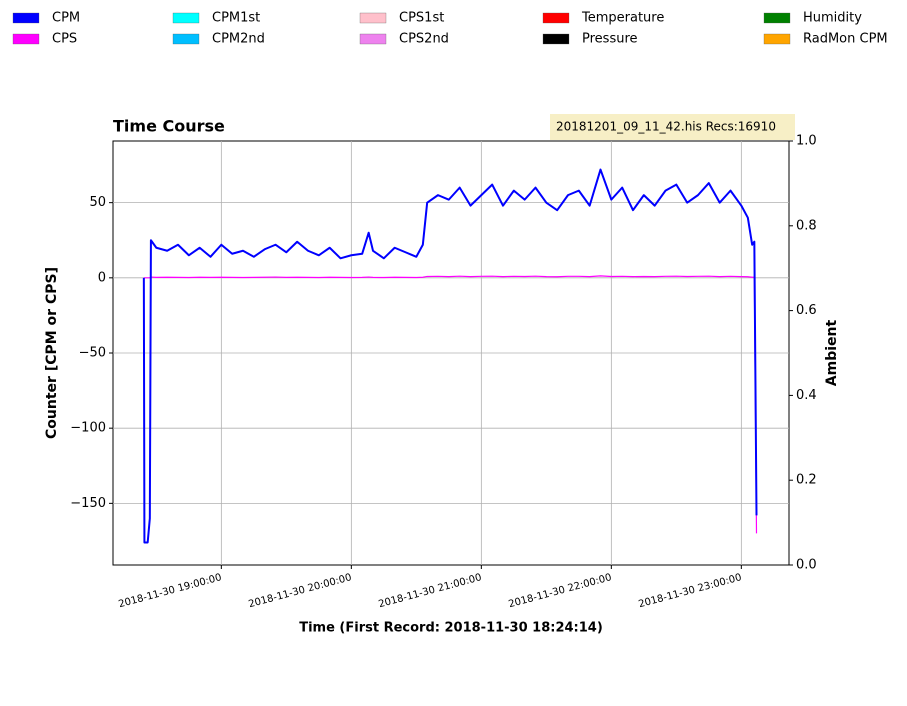 The height and width of the screenshot is (706, 907). What do you see at coordinates (806, 141) in the screenshot?
I see `y2-tick-label: 1.0` at bounding box center [806, 141].